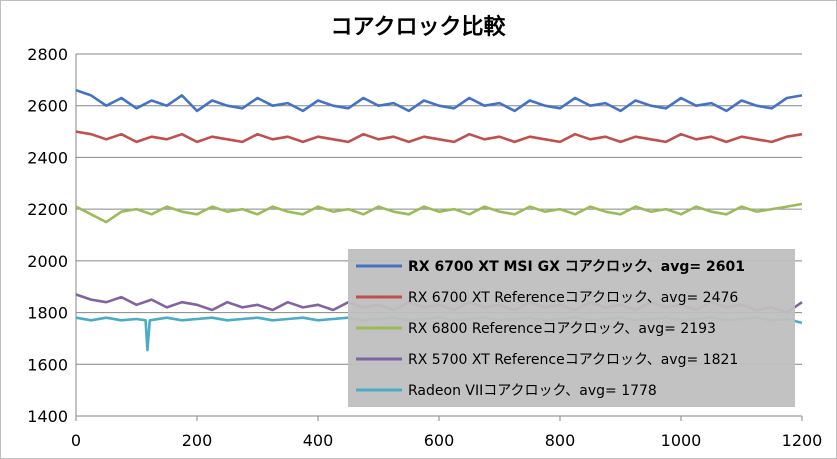 The image size is (837, 459). I want to click on x-tick-label: 800, so click(560, 440).